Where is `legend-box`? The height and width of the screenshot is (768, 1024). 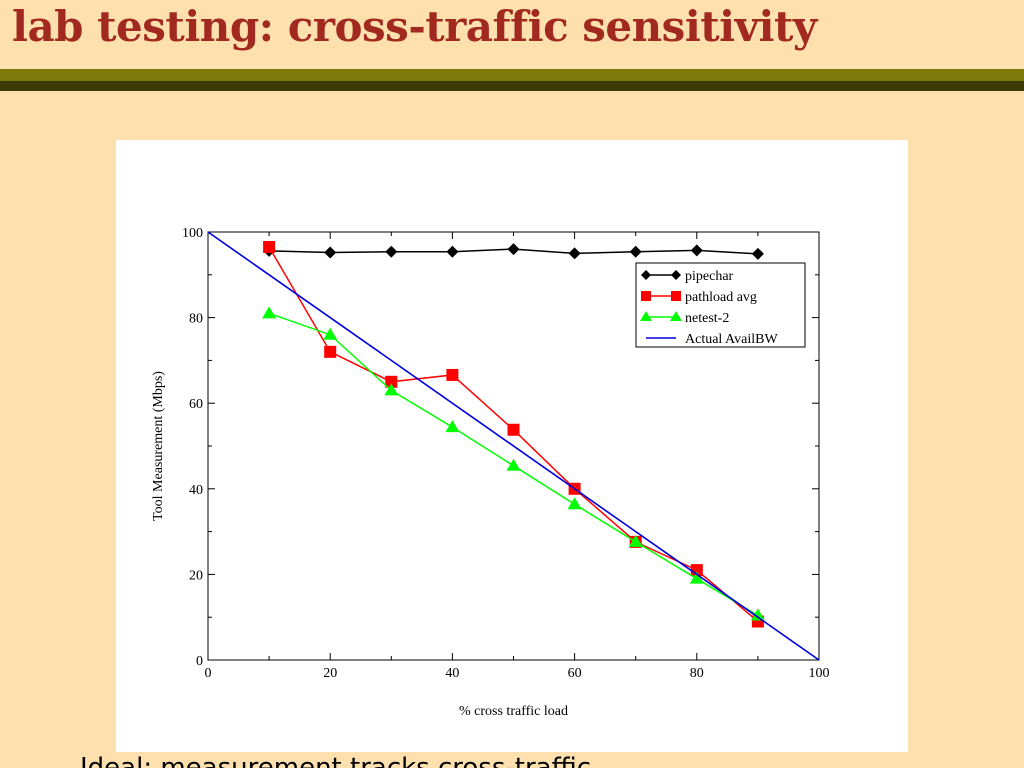
legend-box is located at coordinates (720, 305).